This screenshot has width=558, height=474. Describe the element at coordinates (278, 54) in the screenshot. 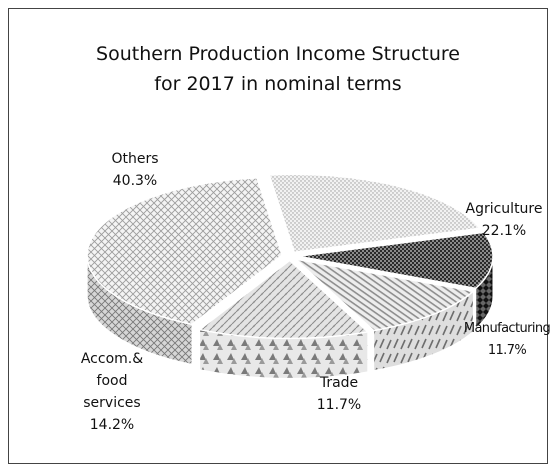

I see `chart-title-line1: Southern Production Income Structure` at that location.